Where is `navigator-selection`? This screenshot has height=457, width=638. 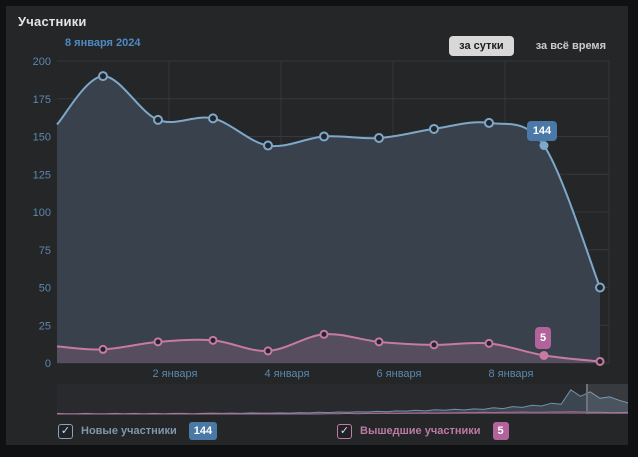 navigator-selection is located at coordinates (607, 399).